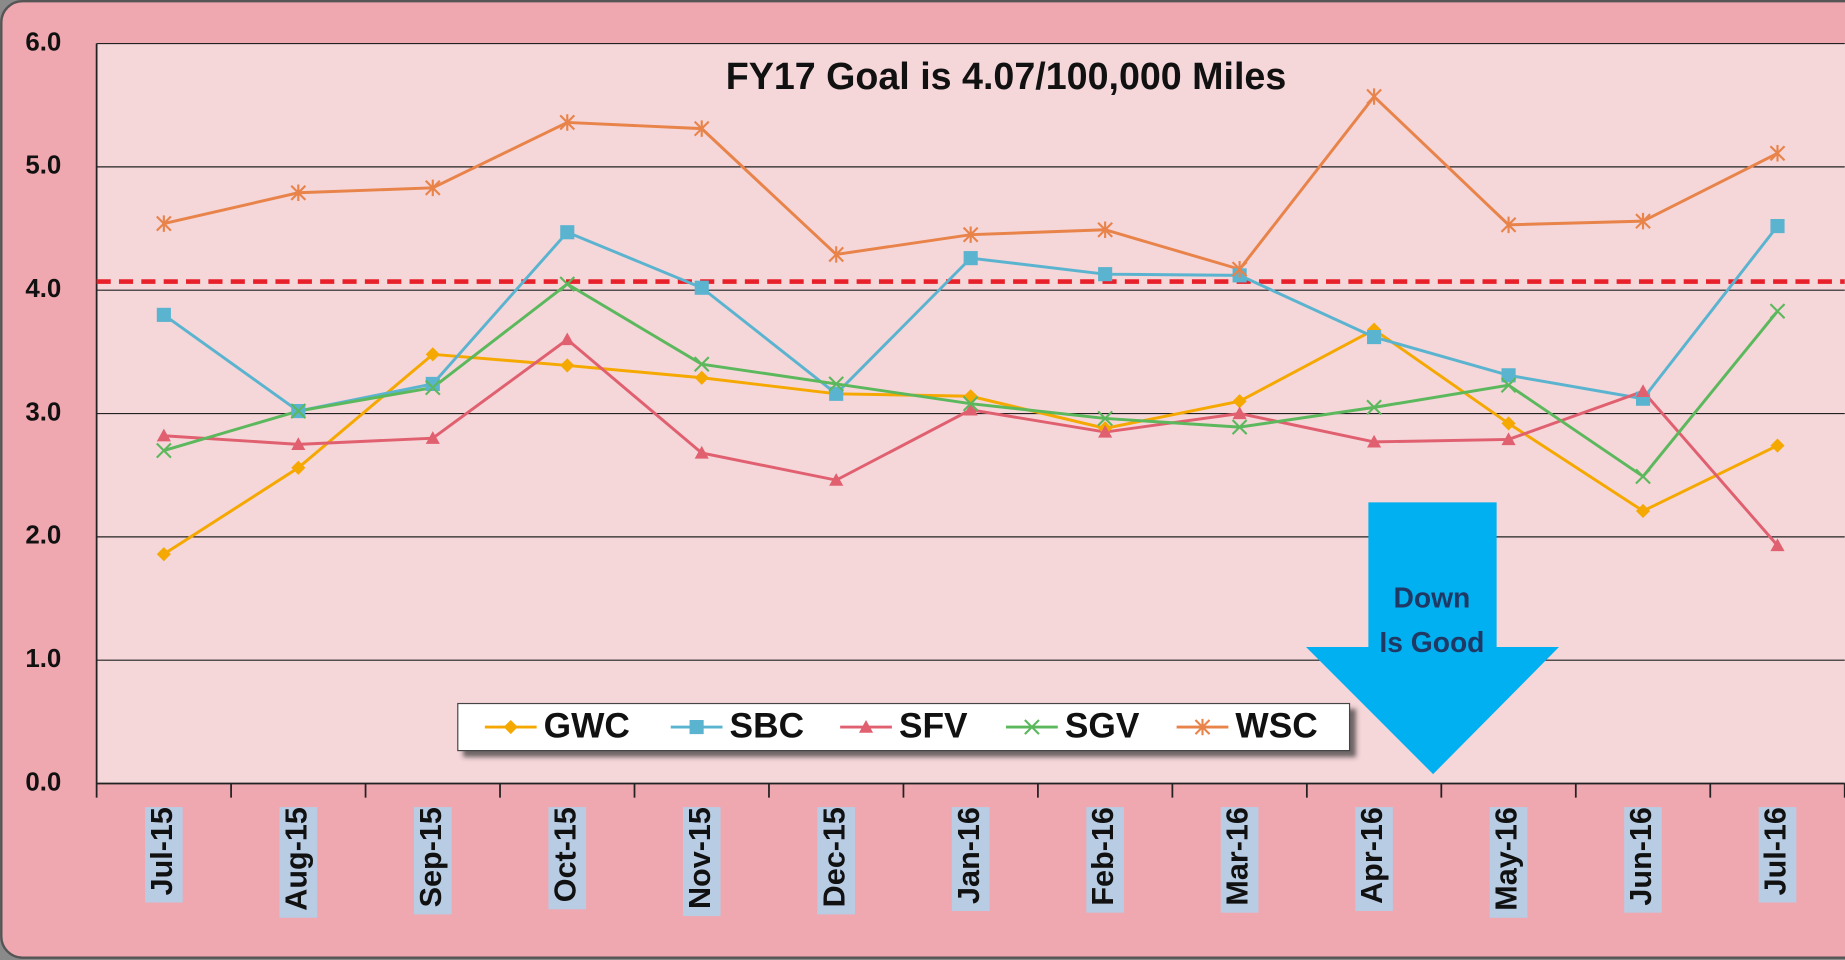 Image resolution: width=1845 pixels, height=960 pixels. I want to click on y-tick-label: 3.0, so click(43, 412).